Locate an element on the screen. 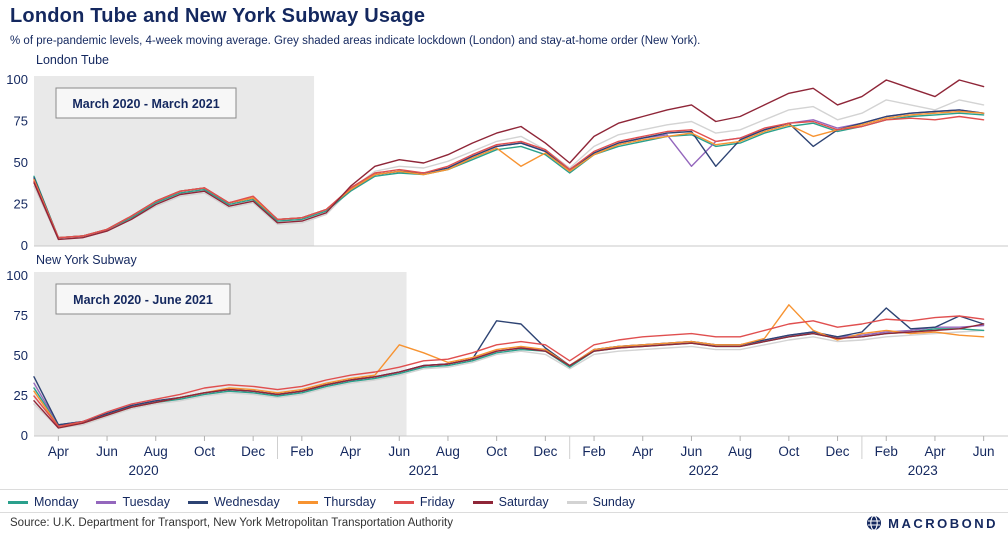  svg-text: 2021 is located at coordinates (424, 470).